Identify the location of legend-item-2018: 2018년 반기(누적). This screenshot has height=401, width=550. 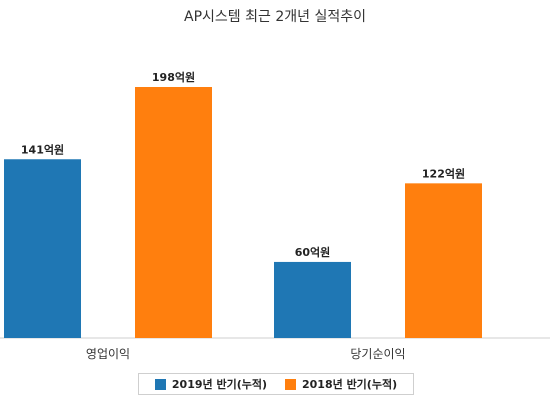
(341, 384).